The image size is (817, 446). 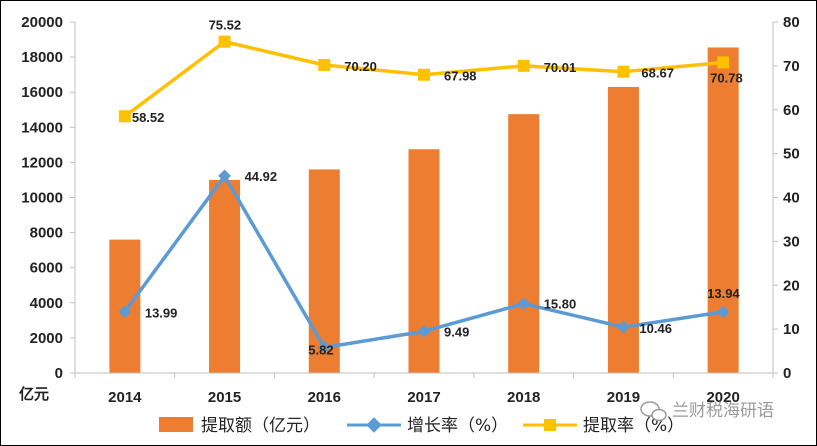 I want to click on y-right-tick-label: 0, so click(x=787, y=373).